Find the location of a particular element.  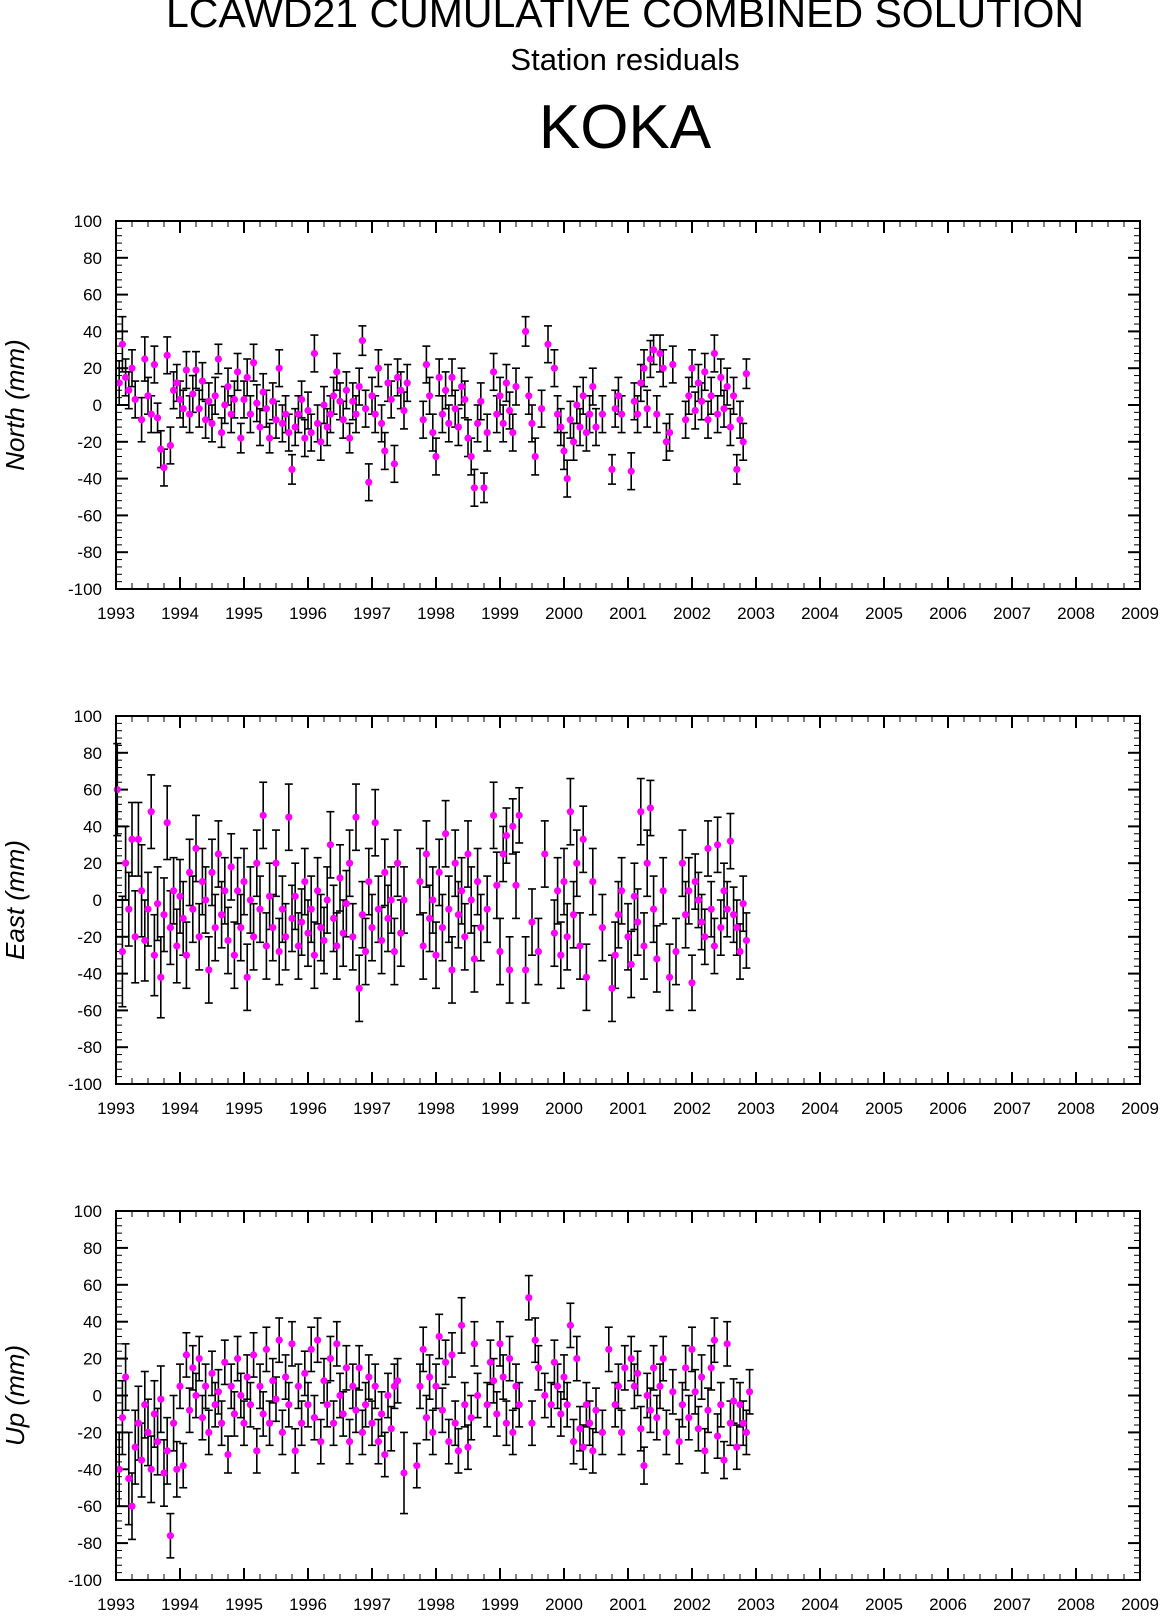

east-ytick-label: -60 is located at coordinates (89, 1010).